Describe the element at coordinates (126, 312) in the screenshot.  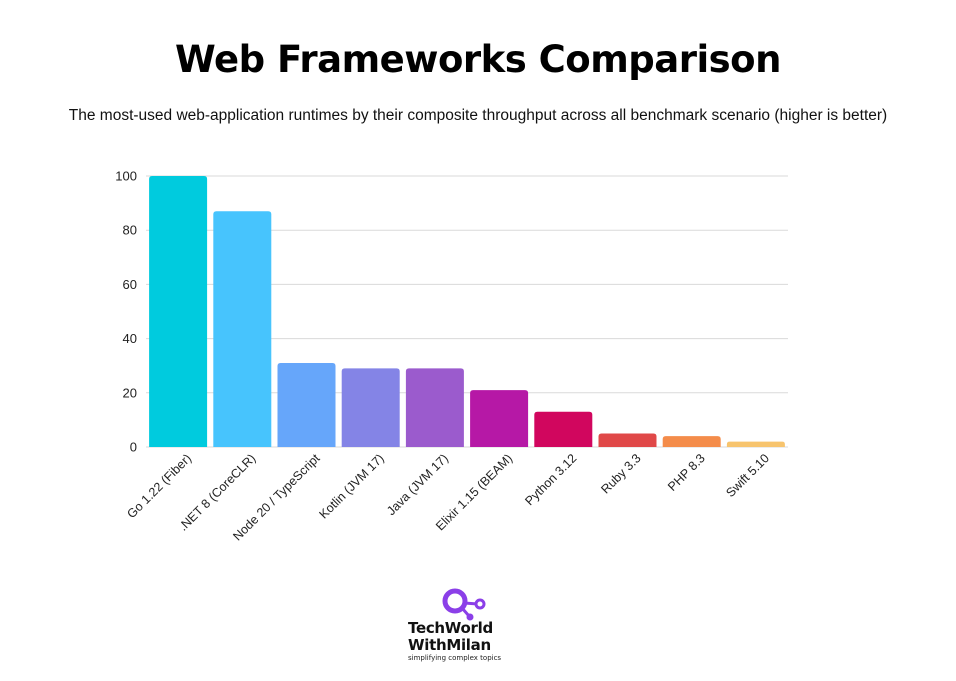
I see `y-axis-tick-labels: 0 20 40 60 80 100` at that location.